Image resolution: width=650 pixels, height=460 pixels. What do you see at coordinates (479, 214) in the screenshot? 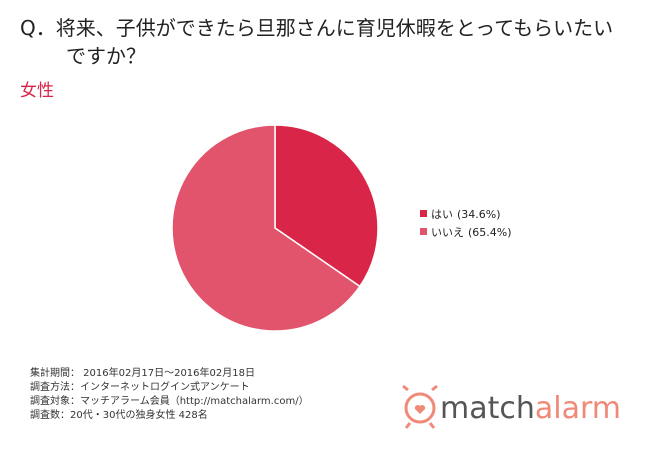
I see `legend-value: (34.6%)` at bounding box center [479, 214].